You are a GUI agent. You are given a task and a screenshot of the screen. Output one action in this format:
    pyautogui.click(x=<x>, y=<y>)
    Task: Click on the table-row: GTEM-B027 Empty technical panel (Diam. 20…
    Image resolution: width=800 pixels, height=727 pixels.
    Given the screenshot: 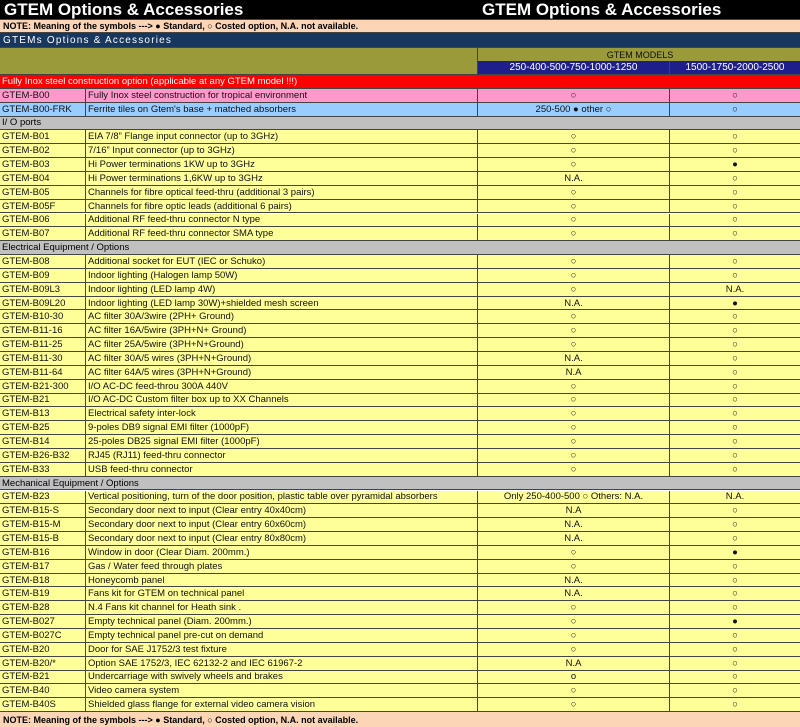 What is the action you would take?
    pyautogui.click(x=400, y=622)
    